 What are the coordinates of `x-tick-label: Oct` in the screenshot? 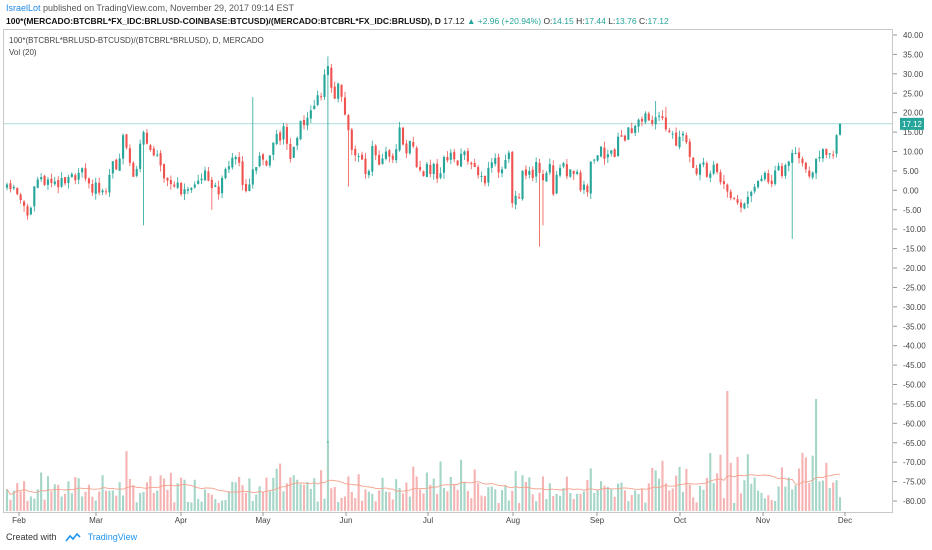 It's located at (680, 520).